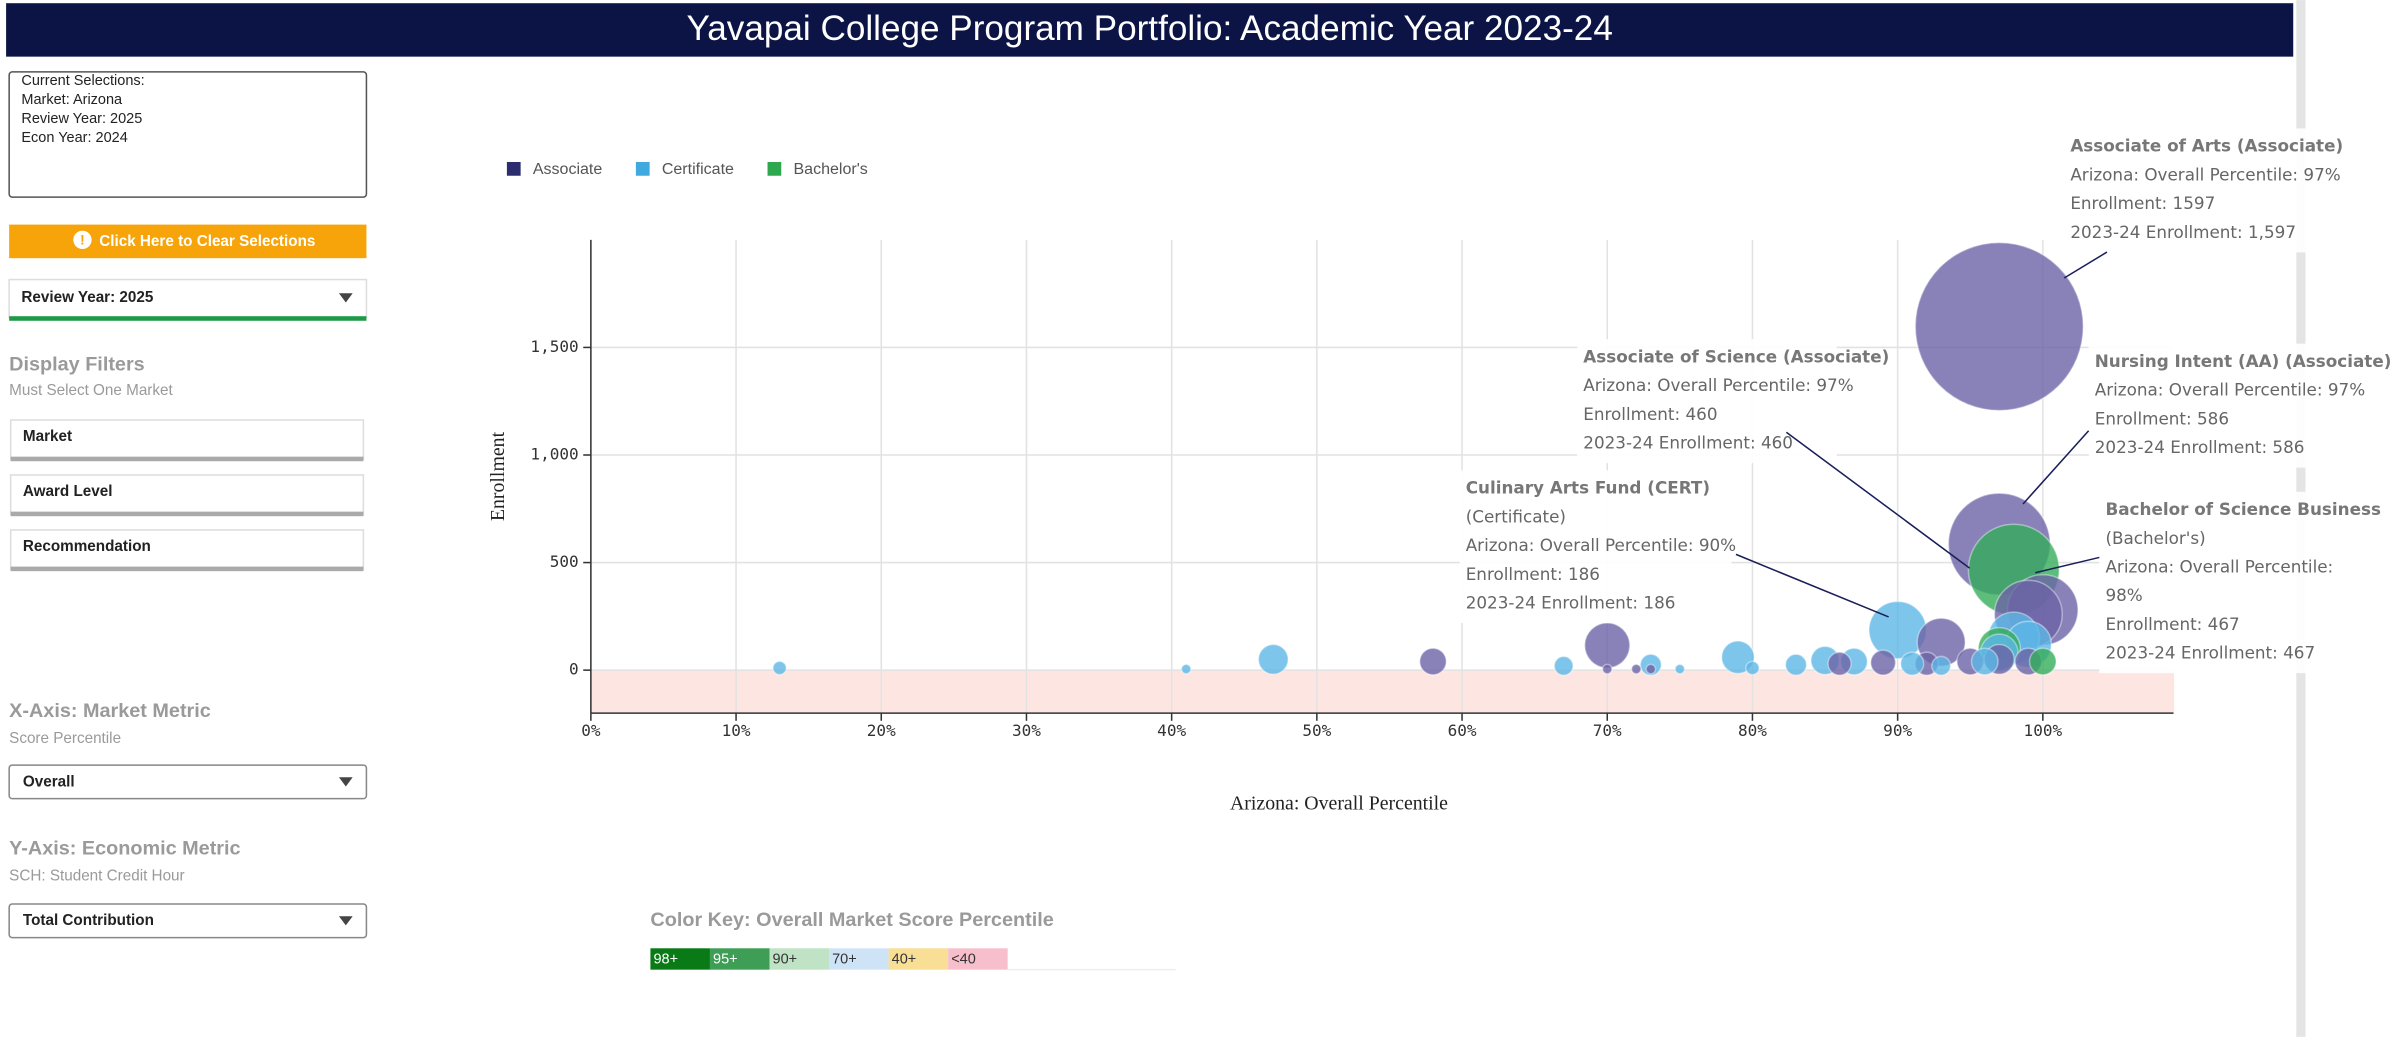 This screenshot has width=2394, height=1037. I want to click on x-axis-title: Arizona: Overall Percentile, so click(1339, 803).